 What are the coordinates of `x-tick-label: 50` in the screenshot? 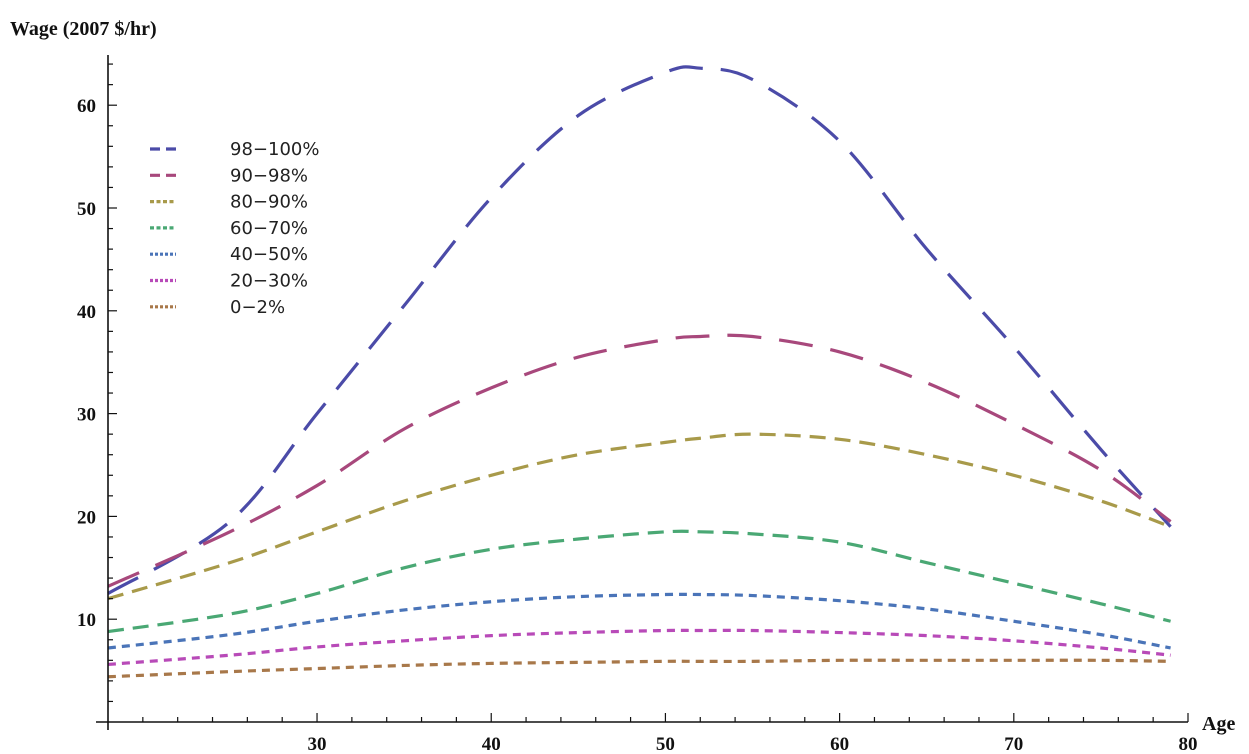 It's located at (665, 744).